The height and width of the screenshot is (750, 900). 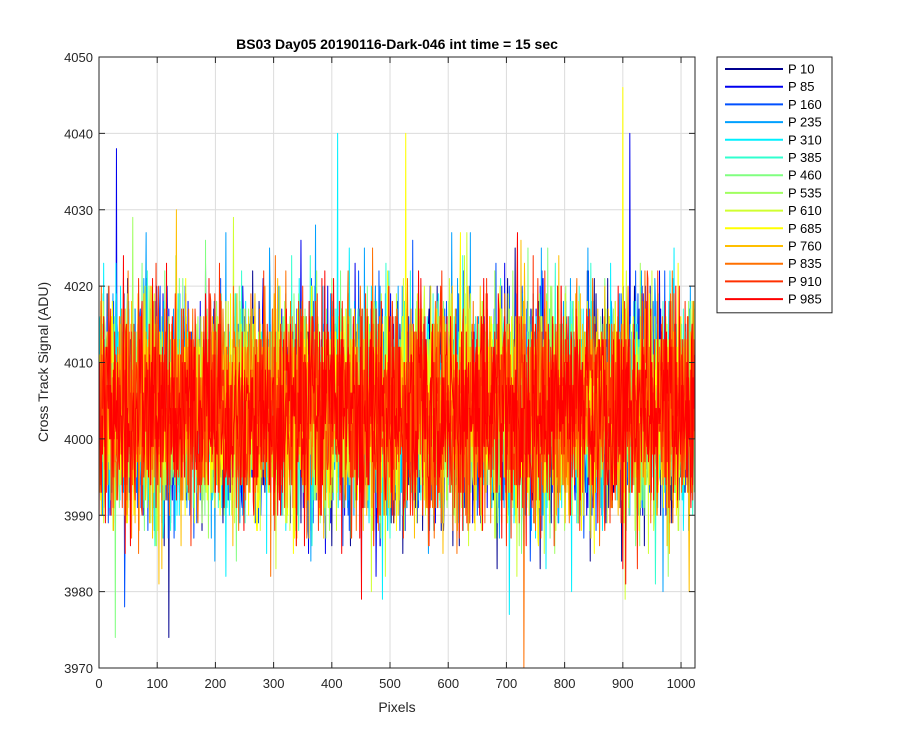 What do you see at coordinates (805, 122) in the screenshot?
I see `legend-label-p-235: P 235` at bounding box center [805, 122].